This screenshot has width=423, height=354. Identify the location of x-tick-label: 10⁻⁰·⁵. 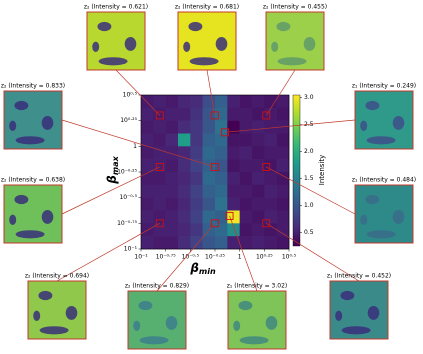
(191, 257).